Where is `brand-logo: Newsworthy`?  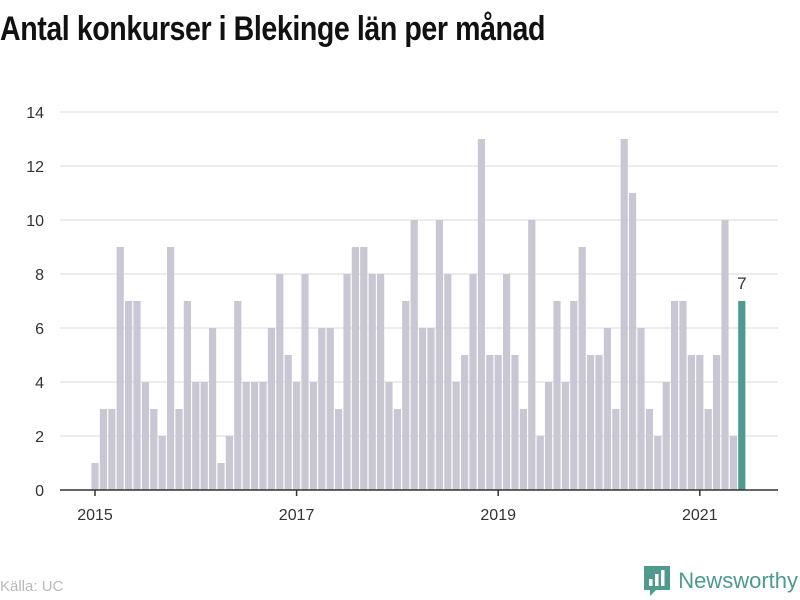
brand-logo: Newsworthy is located at coordinates (721, 581).